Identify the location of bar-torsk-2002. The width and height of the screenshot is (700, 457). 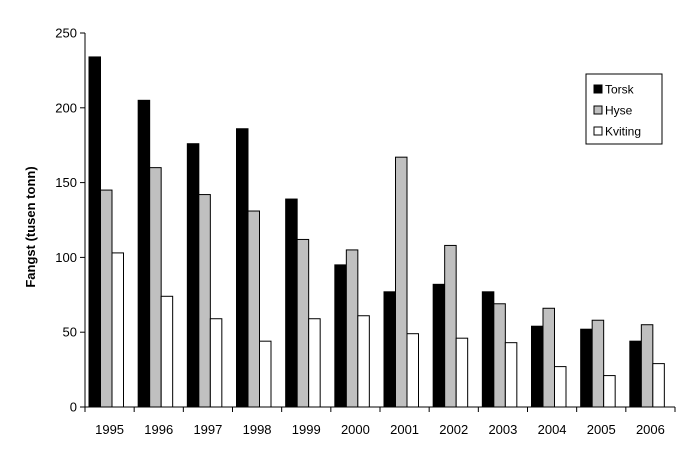
(439, 345).